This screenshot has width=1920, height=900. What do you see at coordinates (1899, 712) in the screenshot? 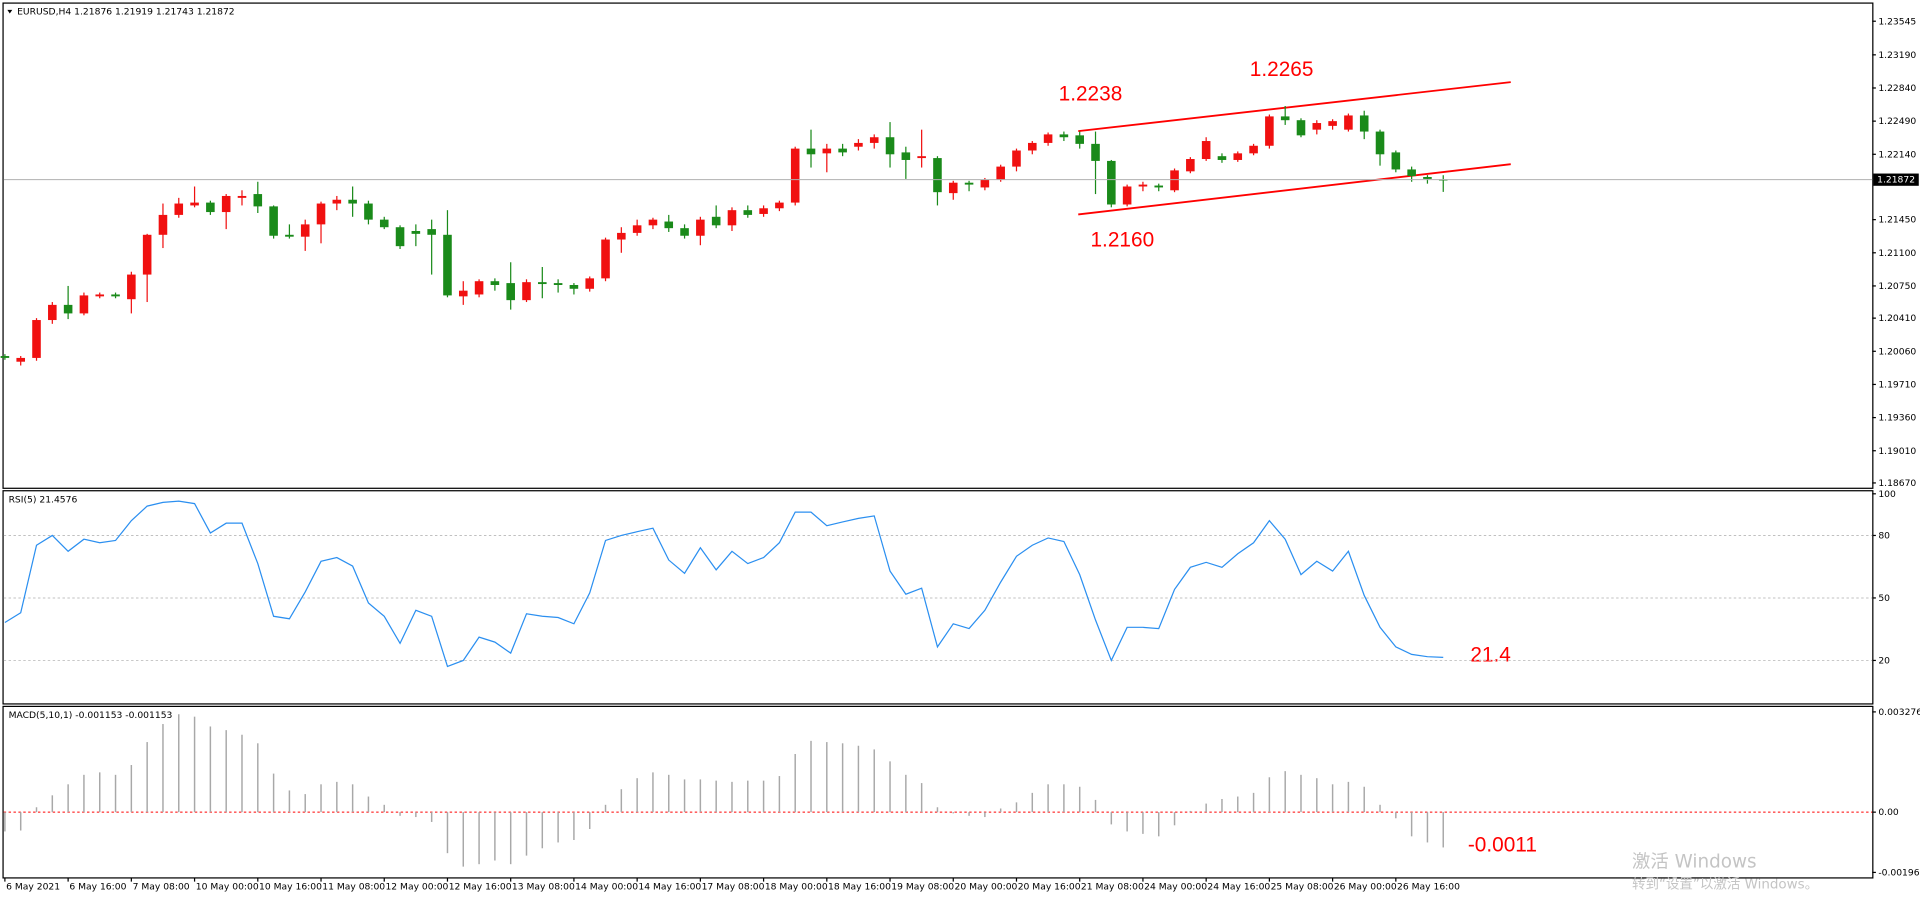
I see `y-tick-label: 0.003276` at bounding box center [1899, 712].